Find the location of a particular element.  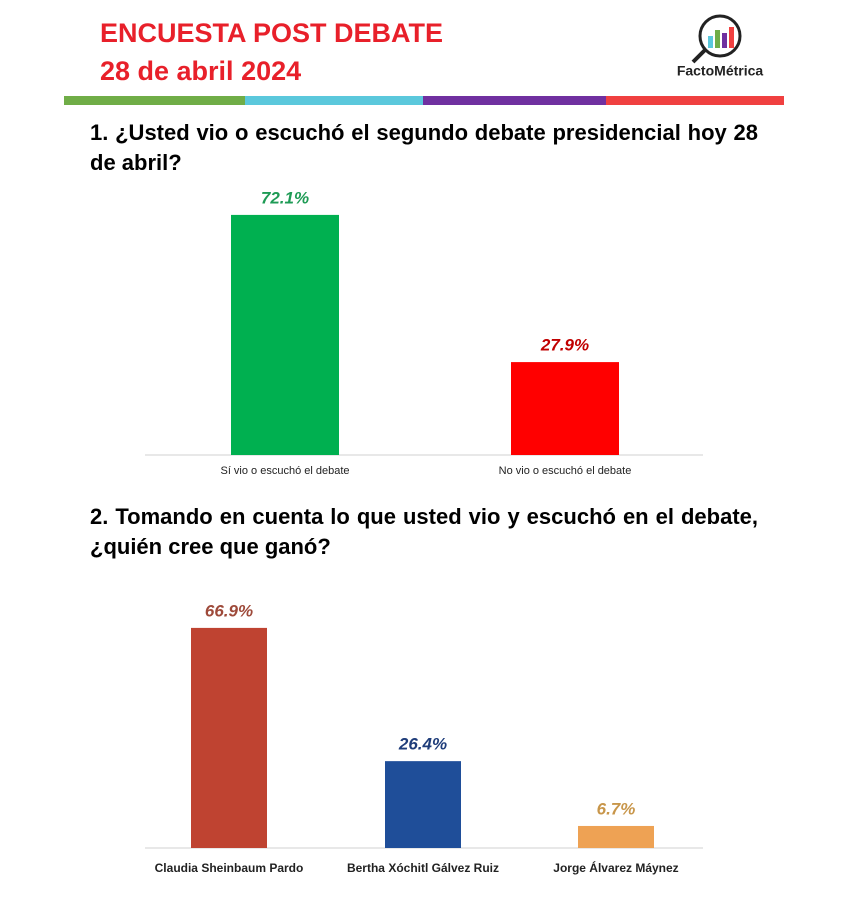

logo: FactoMétrica is located at coordinates (720, 71).